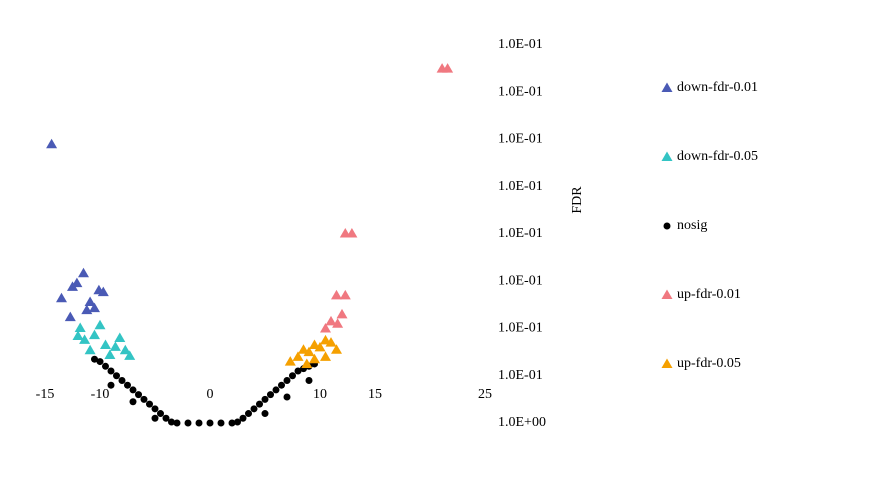 Image resolution: width=884 pixels, height=485 pixels. What do you see at coordinates (485, 394) in the screenshot?
I see `x-tick-label: 25` at bounding box center [485, 394].